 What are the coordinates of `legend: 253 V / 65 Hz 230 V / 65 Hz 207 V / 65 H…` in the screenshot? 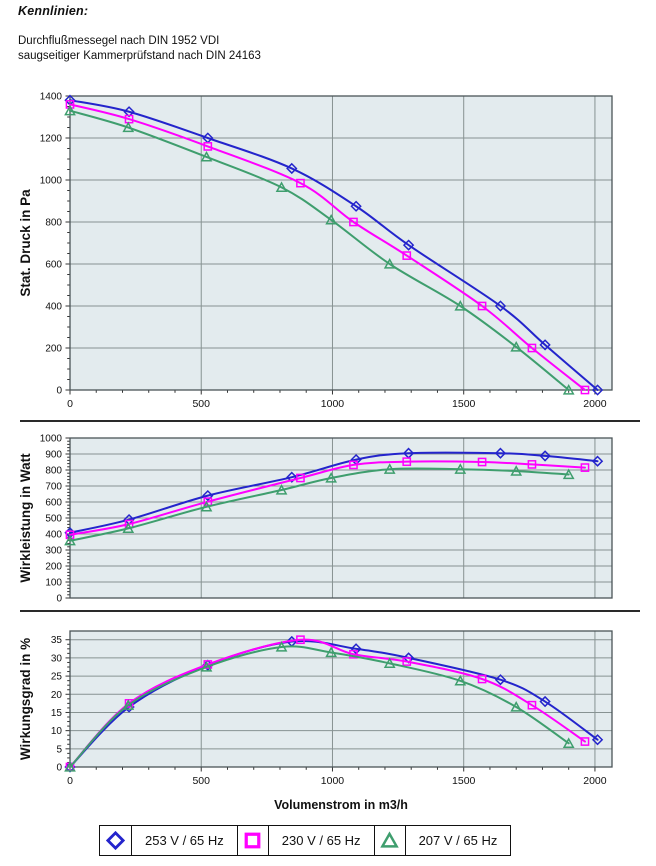 It's located at (305, 840).